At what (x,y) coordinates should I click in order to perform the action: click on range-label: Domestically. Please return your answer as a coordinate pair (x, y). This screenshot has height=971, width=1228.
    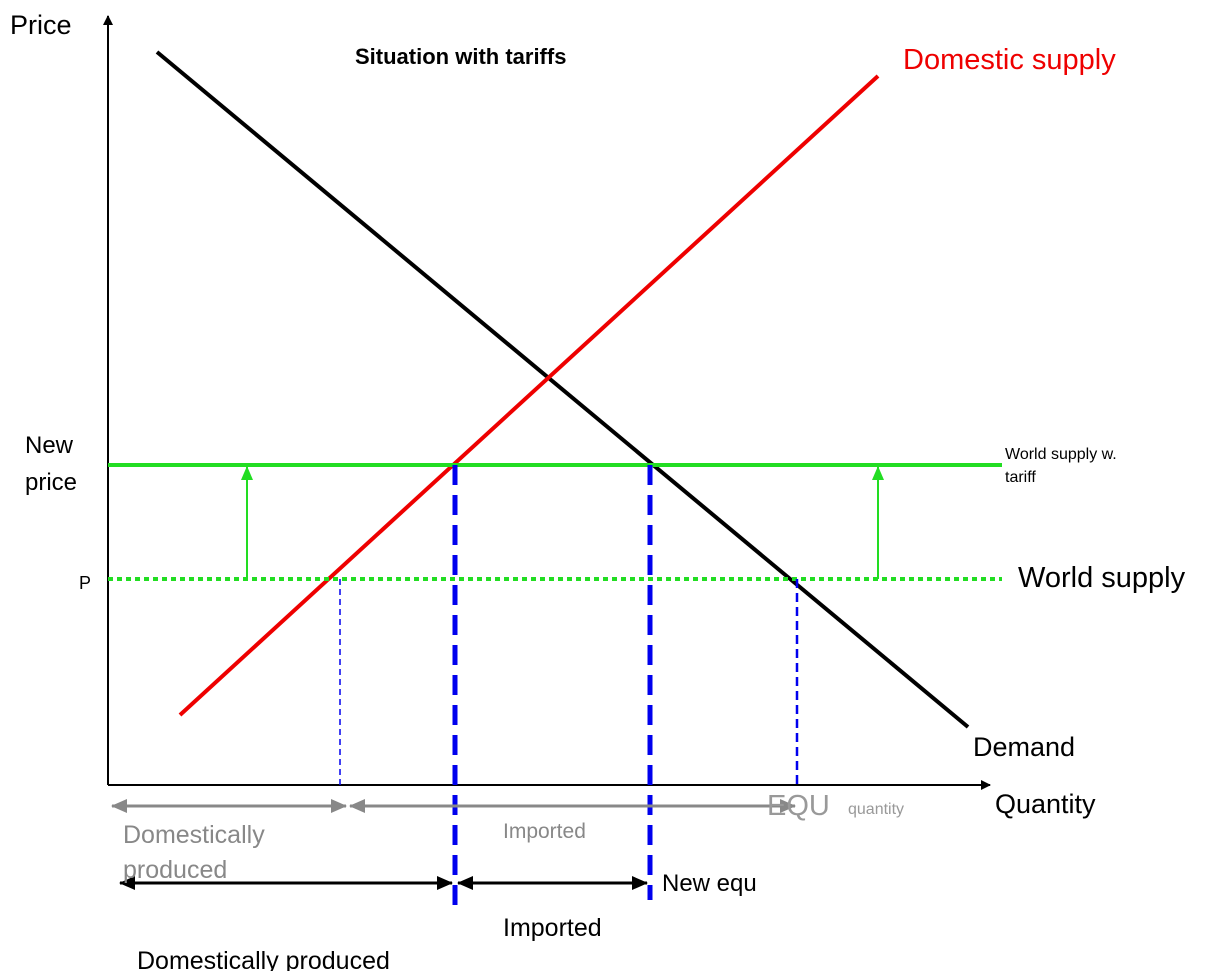
    Looking at the image, I should click on (194, 835).